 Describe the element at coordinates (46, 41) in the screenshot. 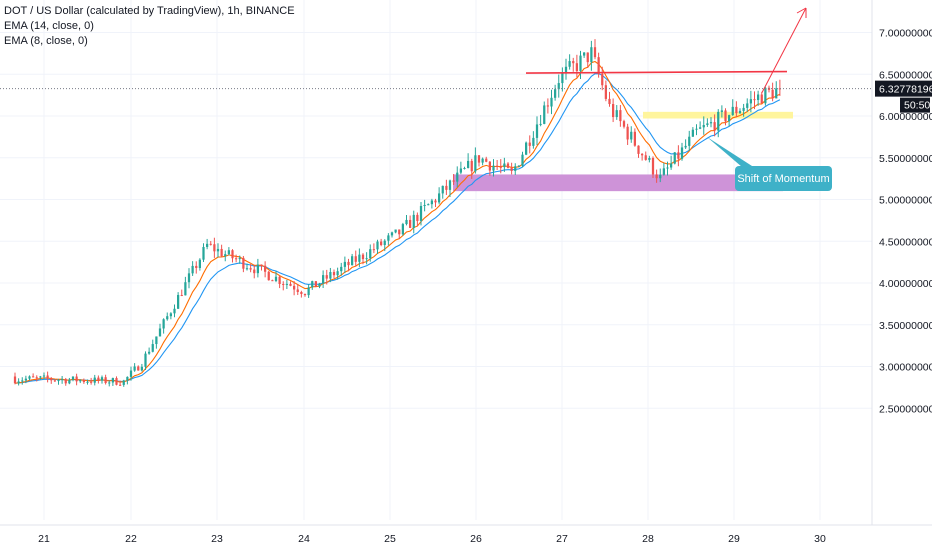

I see `legend-ema8: EMA (8, close, 0)` at that location.